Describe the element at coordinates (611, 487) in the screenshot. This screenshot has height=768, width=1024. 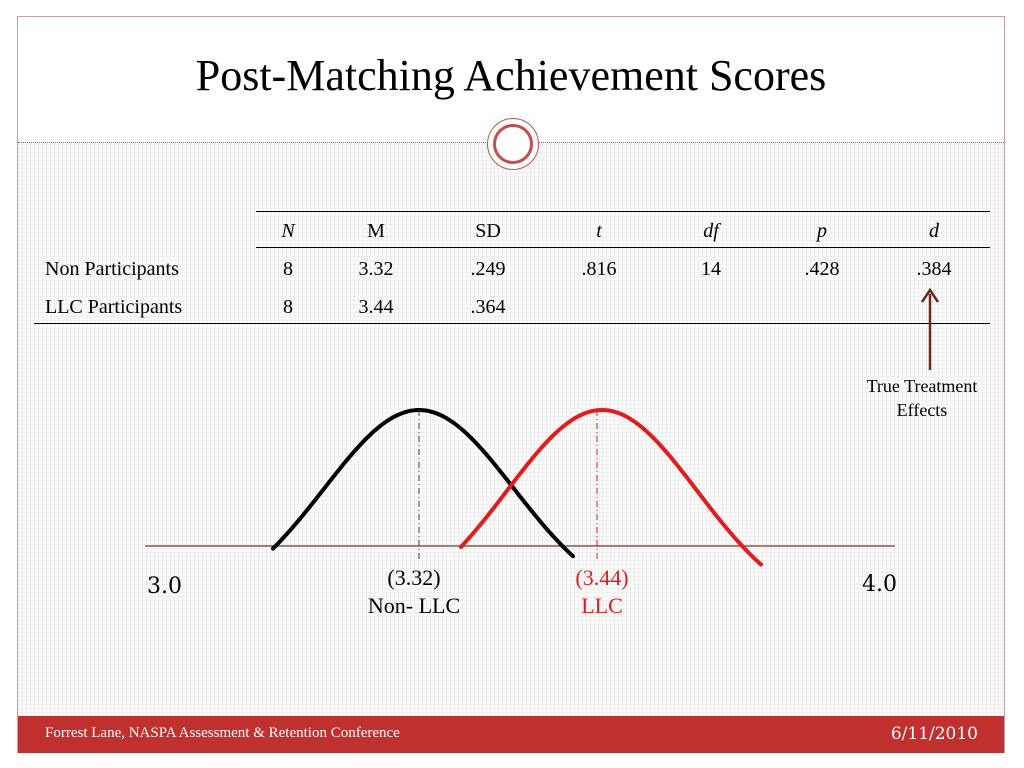
I see `curve-llc` at that location.